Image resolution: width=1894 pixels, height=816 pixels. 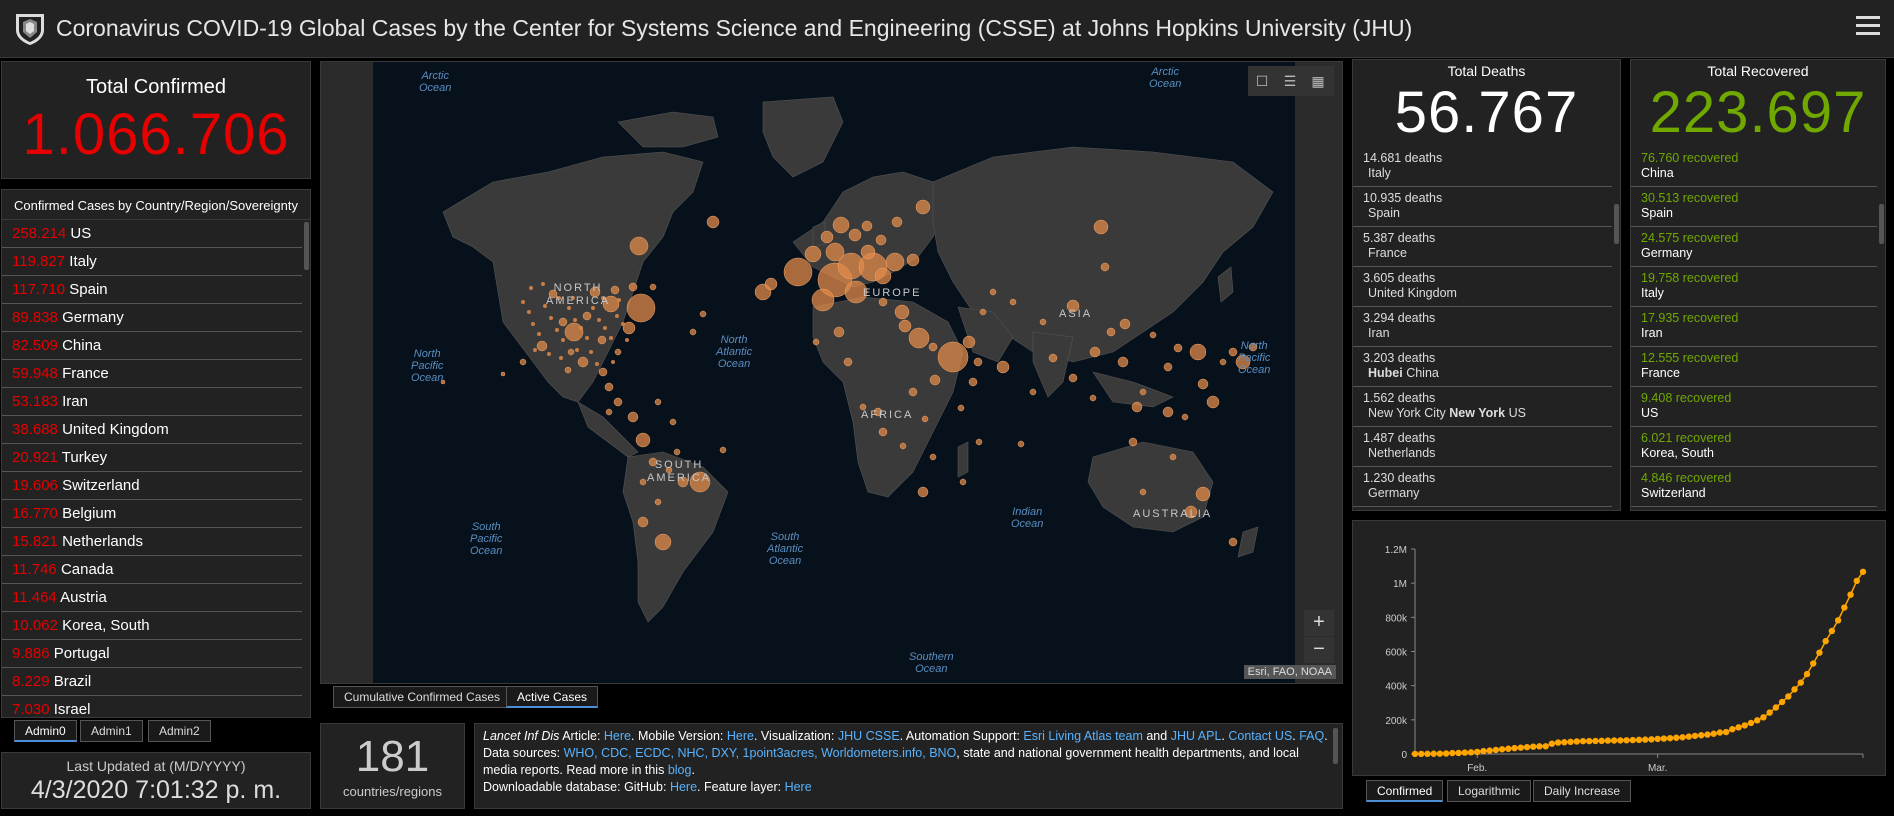 What do you see at coordinates (679, 770) in the screenshot?
I see `blog-link: blog` at bounding box center [679, 770].